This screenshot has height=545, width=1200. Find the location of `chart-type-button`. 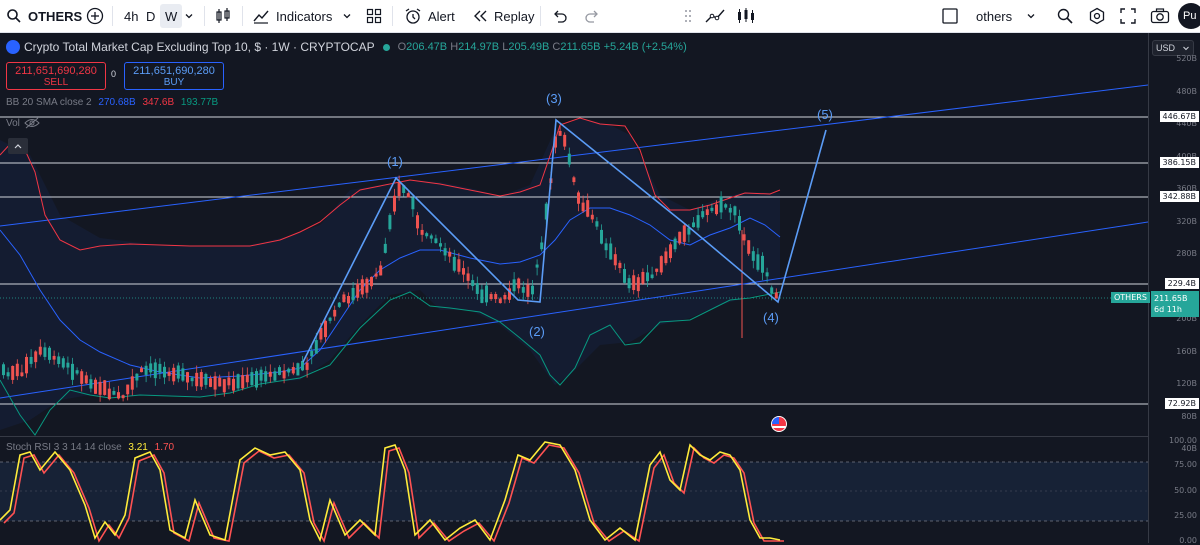

chart-type-button is located at coordinates (223, 16).